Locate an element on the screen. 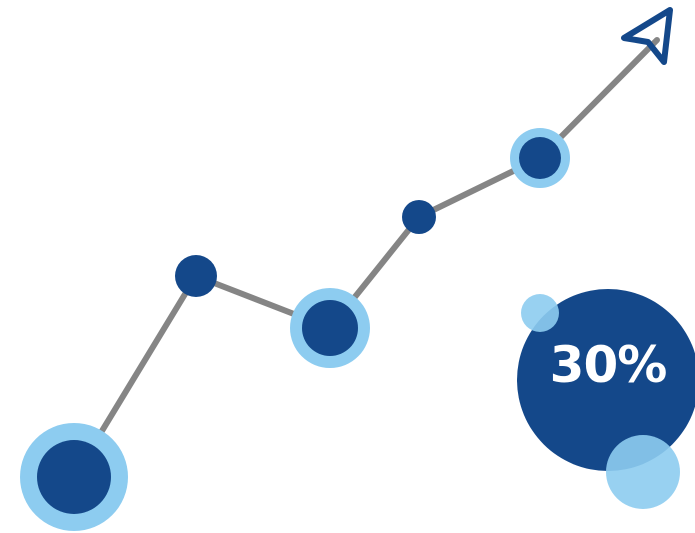 The height and width of the screenshot is (533, 695). badge-small-bubble is located at coordinates (540, 313).